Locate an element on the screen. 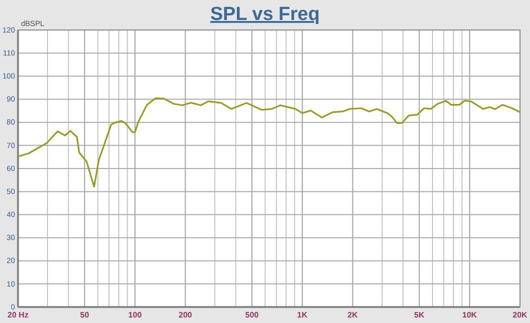  x-tick-label: 5K is located at coordinates (419, 315).